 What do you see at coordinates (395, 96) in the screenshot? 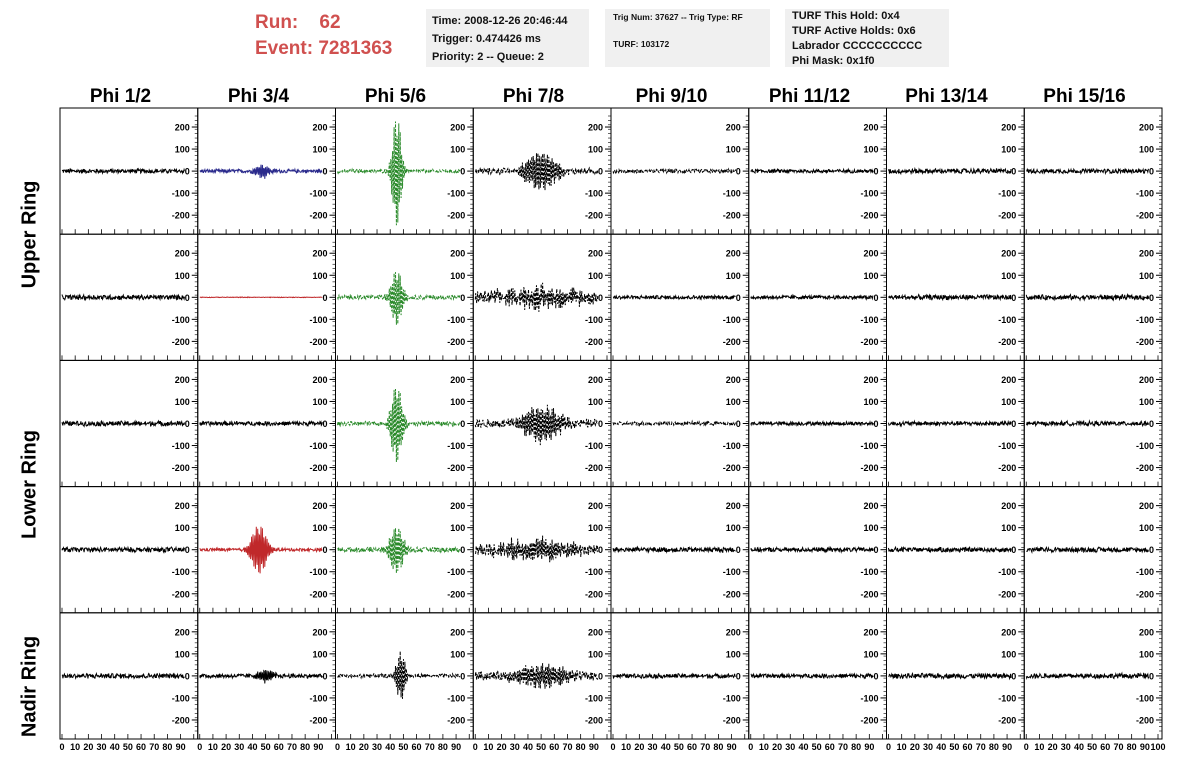
I see `column-header-phi-5-6: Phi 5/6` at bounding box center [395, 96].